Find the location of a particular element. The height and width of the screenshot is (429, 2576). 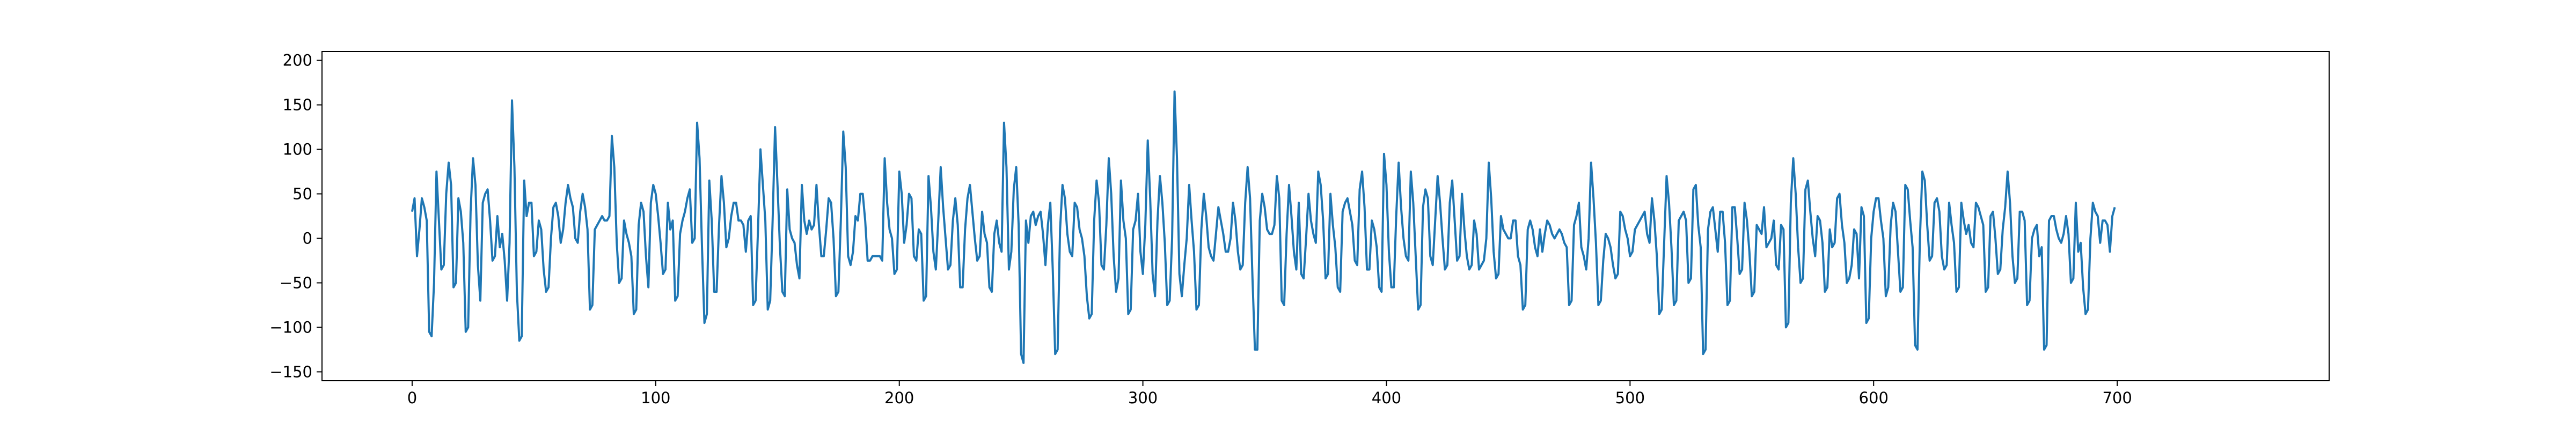

x-tick-label: 500 is located at coordinates (1630, 398).